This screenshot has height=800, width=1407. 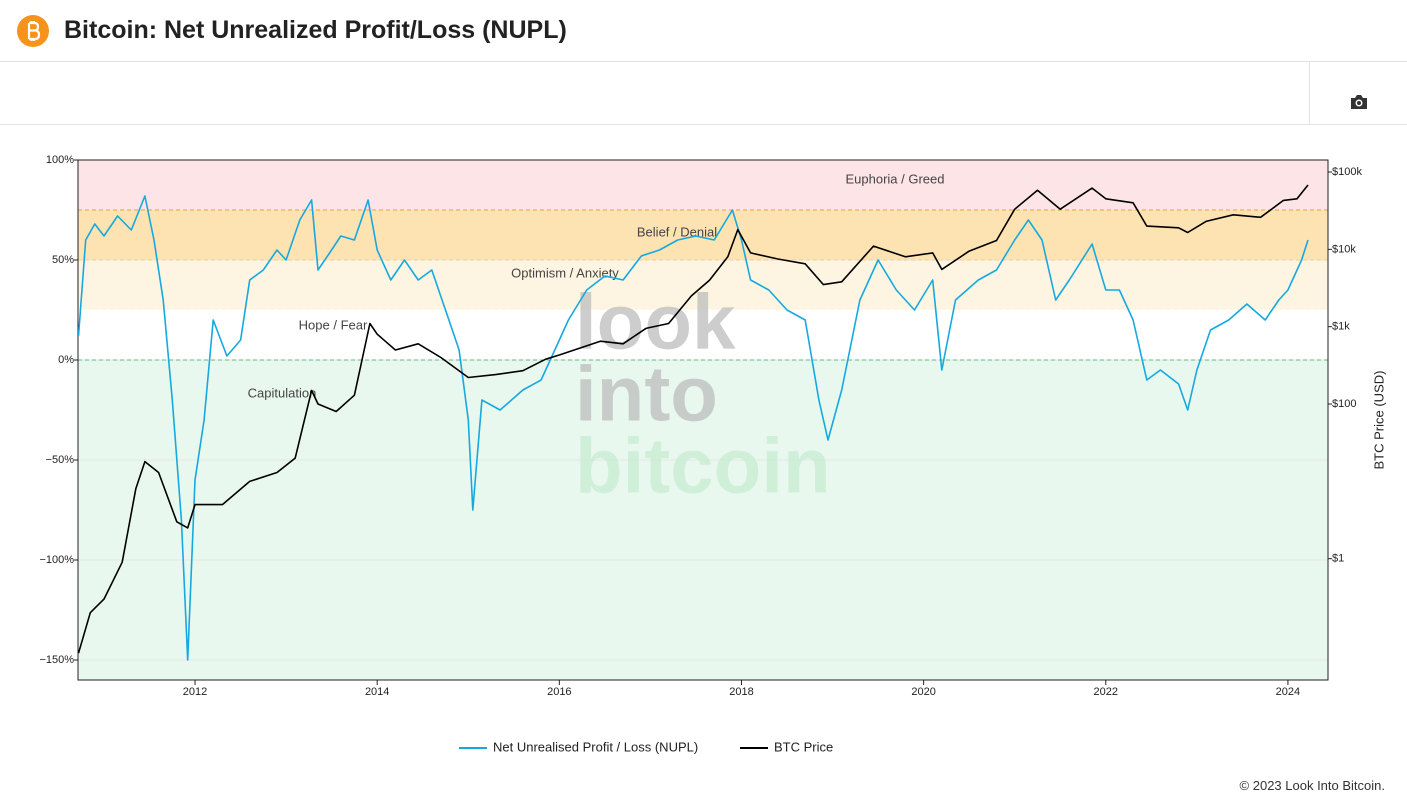 What do you see at coordinates (56, 560) in the screenshot?
I see `y-tick-label: −100%` at bounding box center [56, 560].